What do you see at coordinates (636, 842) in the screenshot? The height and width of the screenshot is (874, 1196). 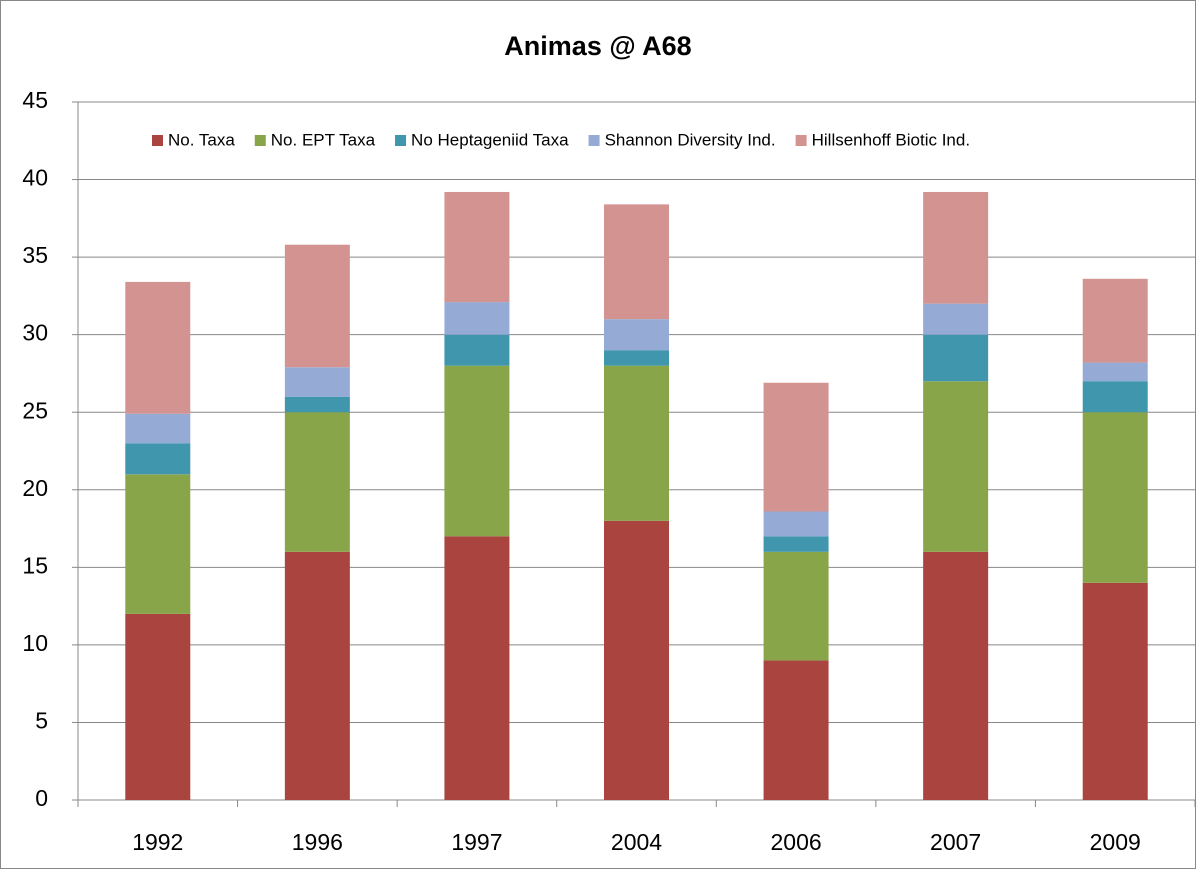 I see `x-tick-label: 2004` at bounding box center [636, 842].